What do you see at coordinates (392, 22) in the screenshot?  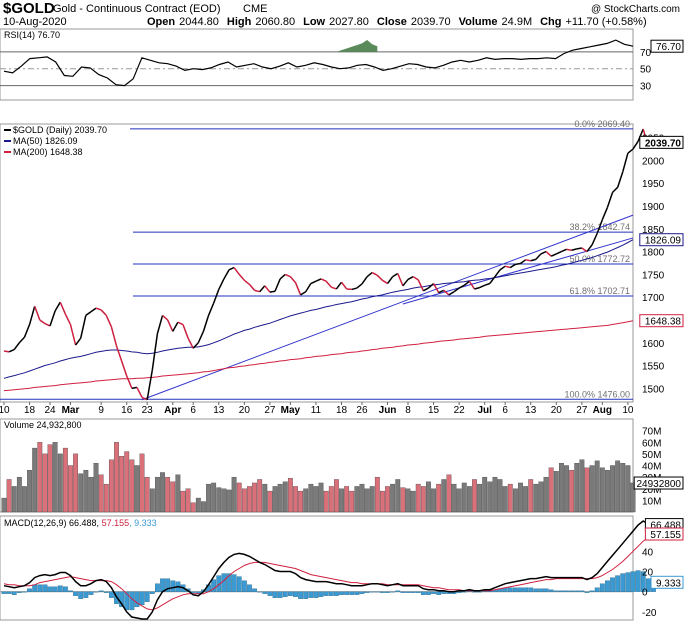 I see `quote-label-close: Close` at bounding box center [392, 22].